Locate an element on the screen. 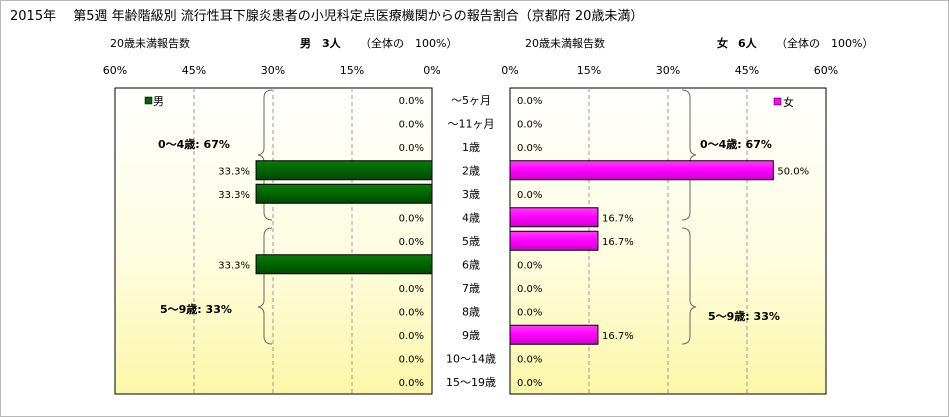 The height and width of the screenshot is (417, 949). male-legend-swatch is located at coordinates (148, 100).